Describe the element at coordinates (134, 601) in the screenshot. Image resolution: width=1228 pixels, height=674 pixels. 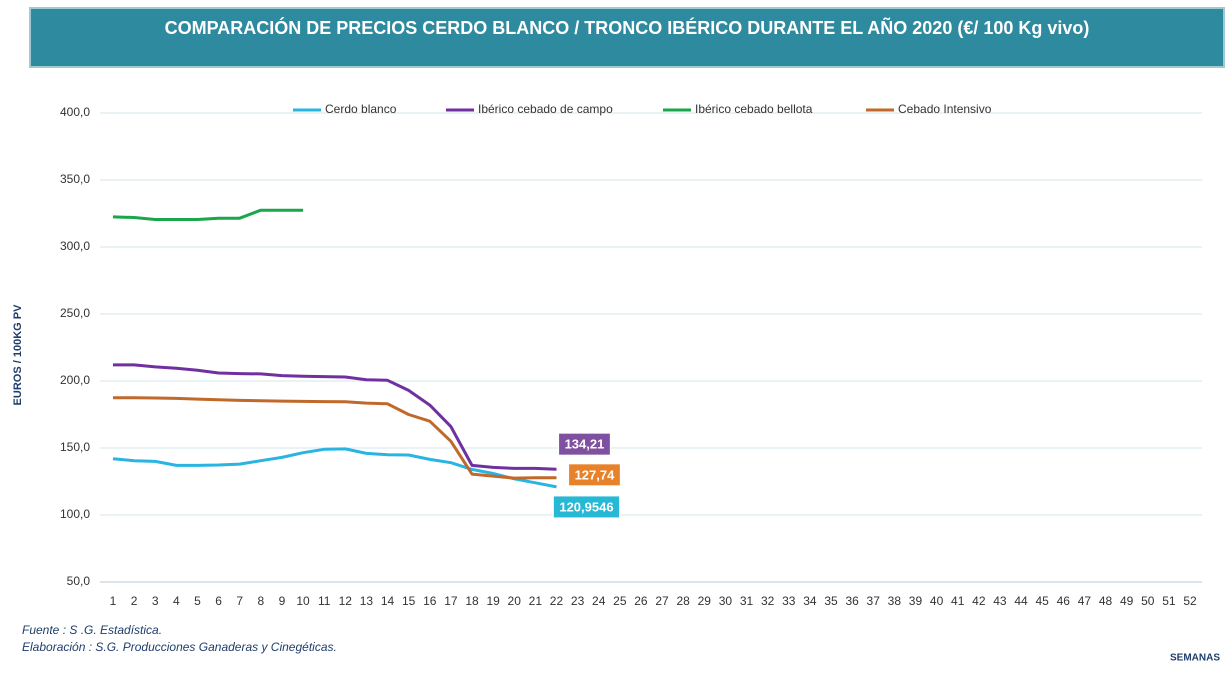
I see `x-tick-label: 2` at that location.